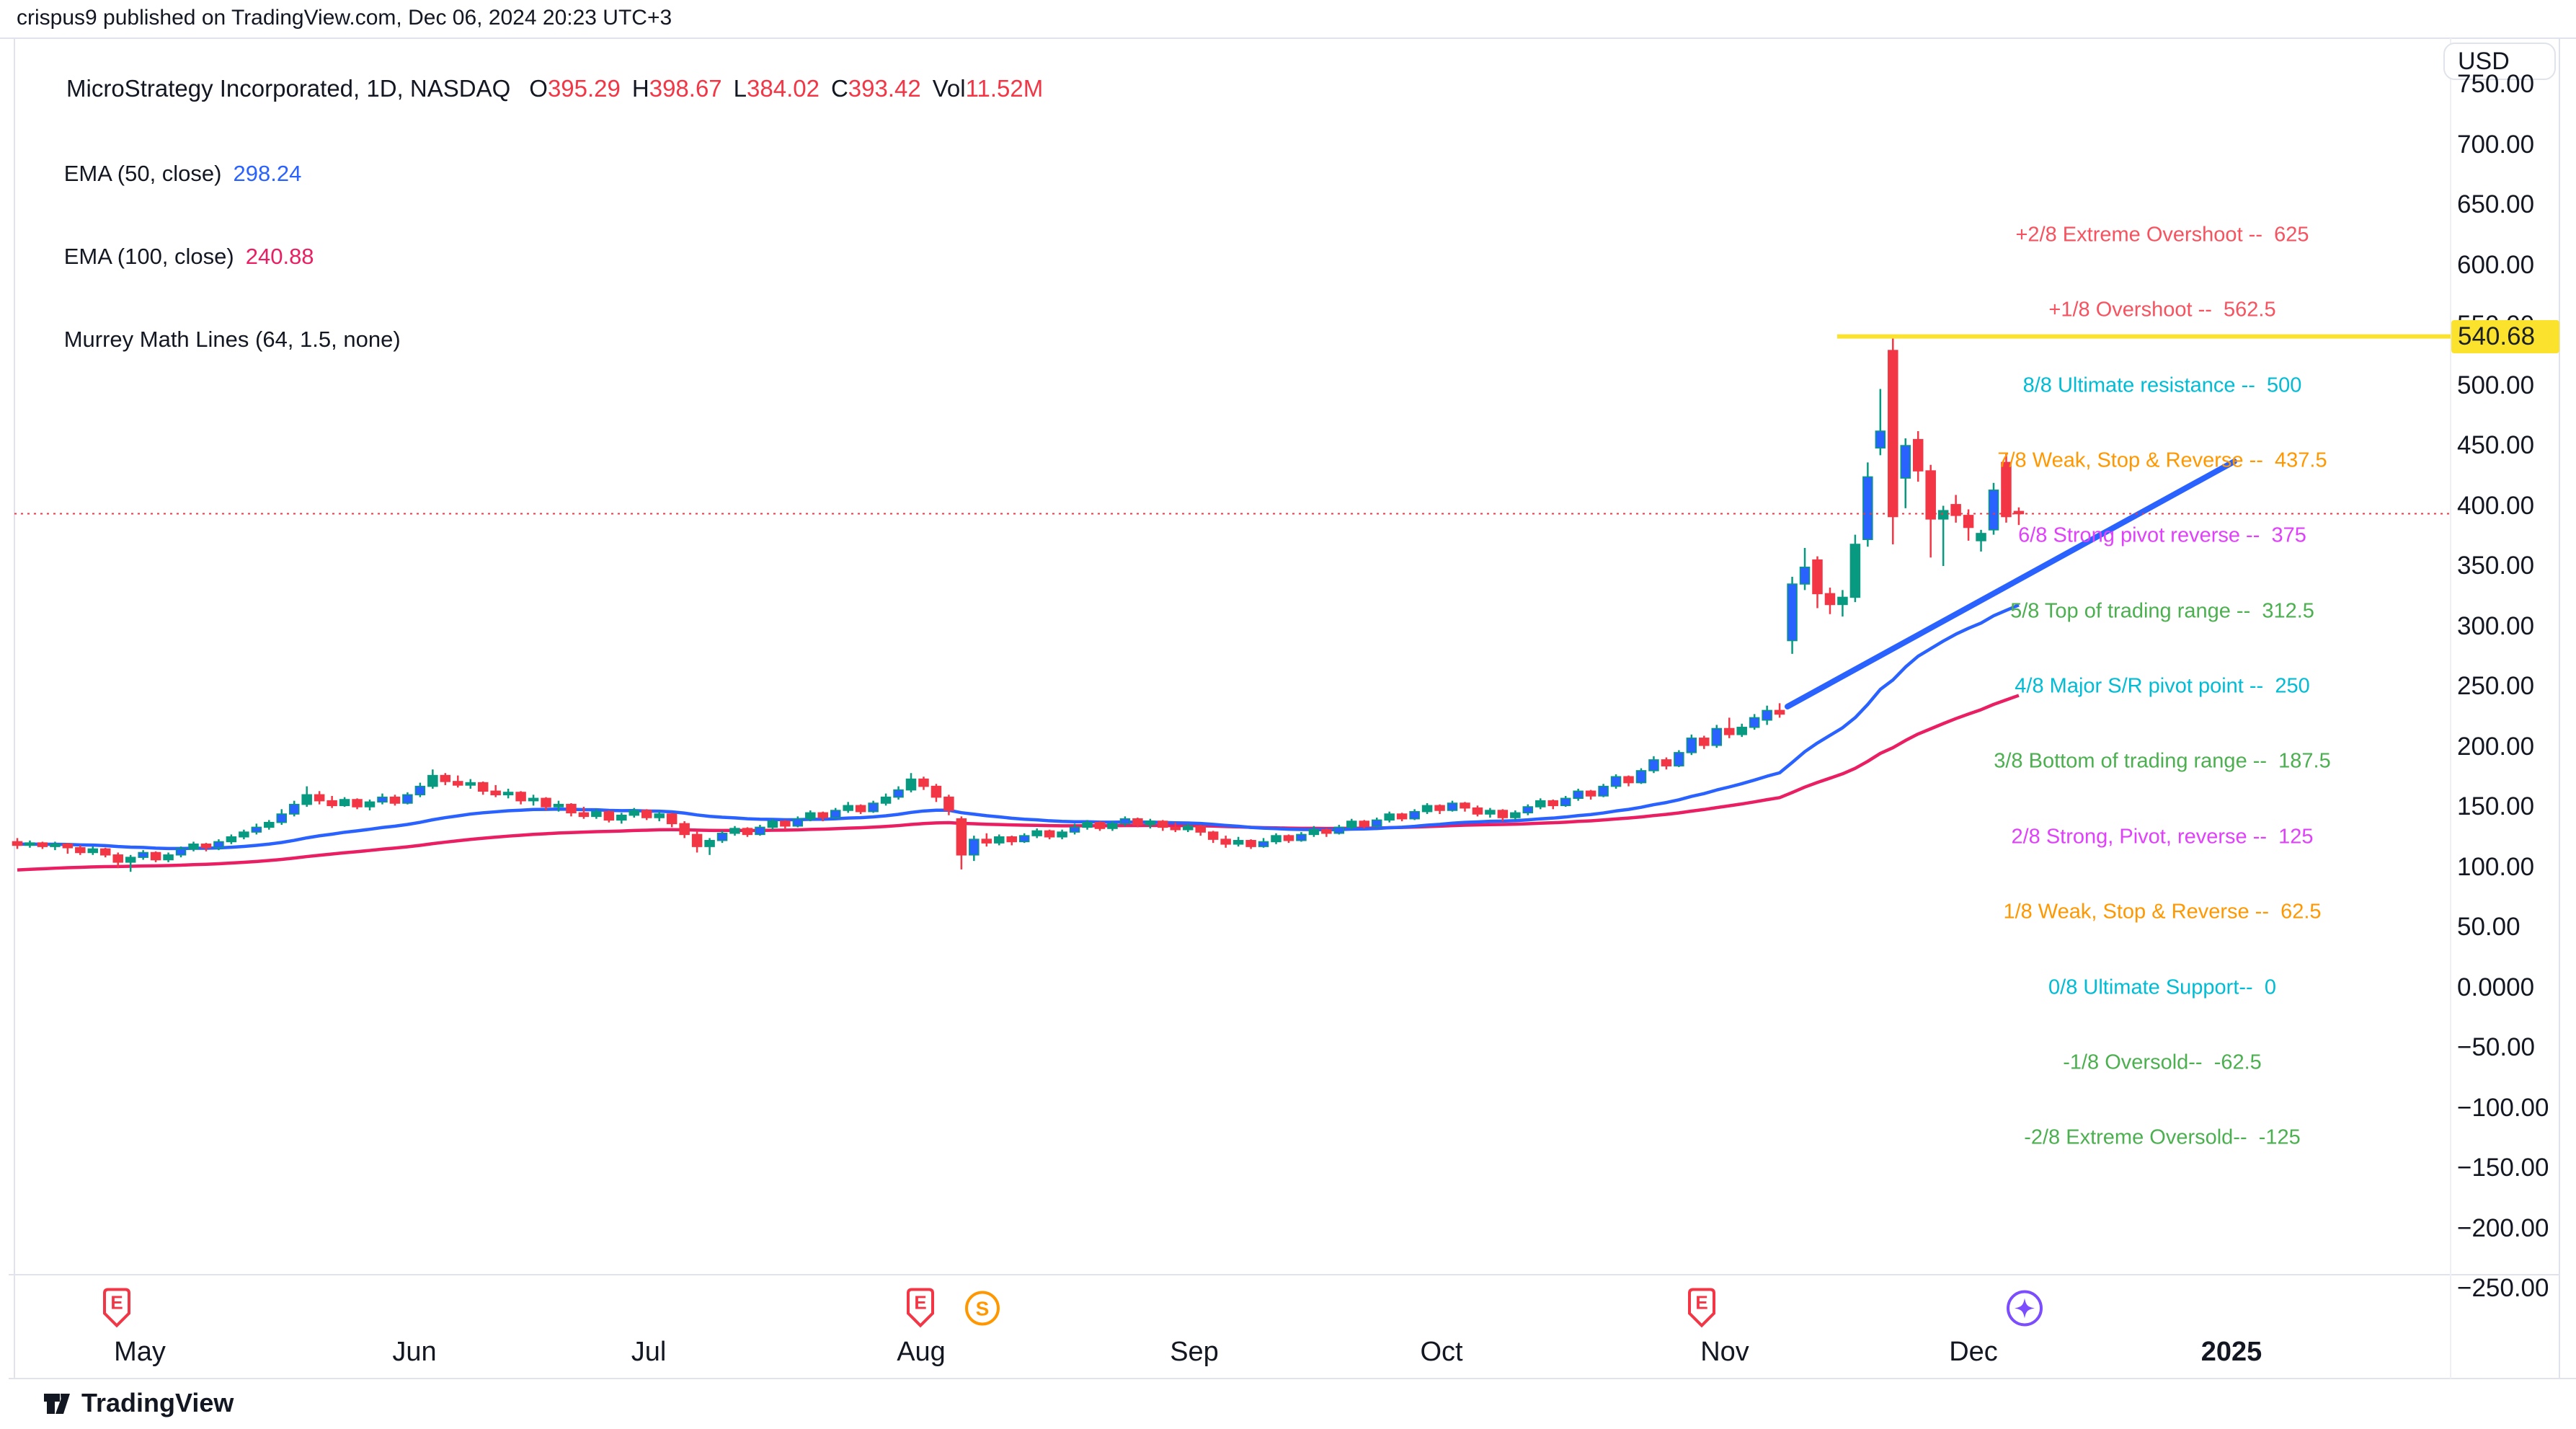  What do you see at coordinates (2496, 84) in the screenshot?
I see `price-tick-750: 750.00` at bounding box center [2496, 84].